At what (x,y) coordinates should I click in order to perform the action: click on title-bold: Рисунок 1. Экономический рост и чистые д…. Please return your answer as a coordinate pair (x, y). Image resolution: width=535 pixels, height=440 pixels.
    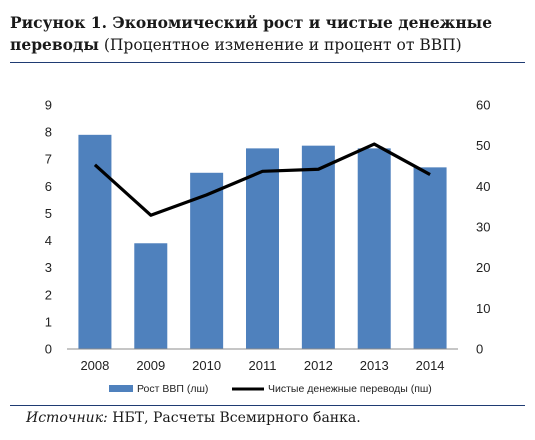
    Looking at the image, I should click on (251, 33).